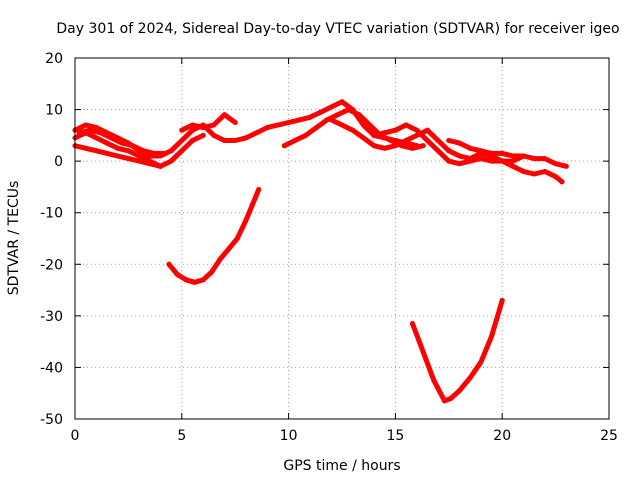 The width and height of the screenshot is (640, 480). I want to click on series-track-j, so click(214, 236).